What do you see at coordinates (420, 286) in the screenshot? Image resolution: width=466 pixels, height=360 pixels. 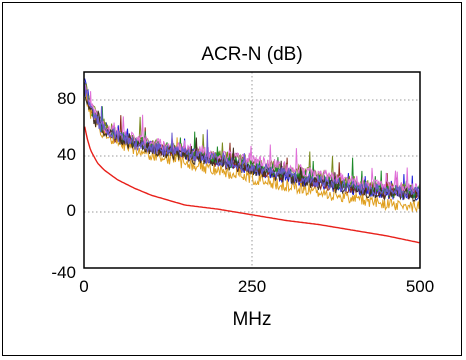 I see `x-tick-label: 500` at bounding box center [420, 286].